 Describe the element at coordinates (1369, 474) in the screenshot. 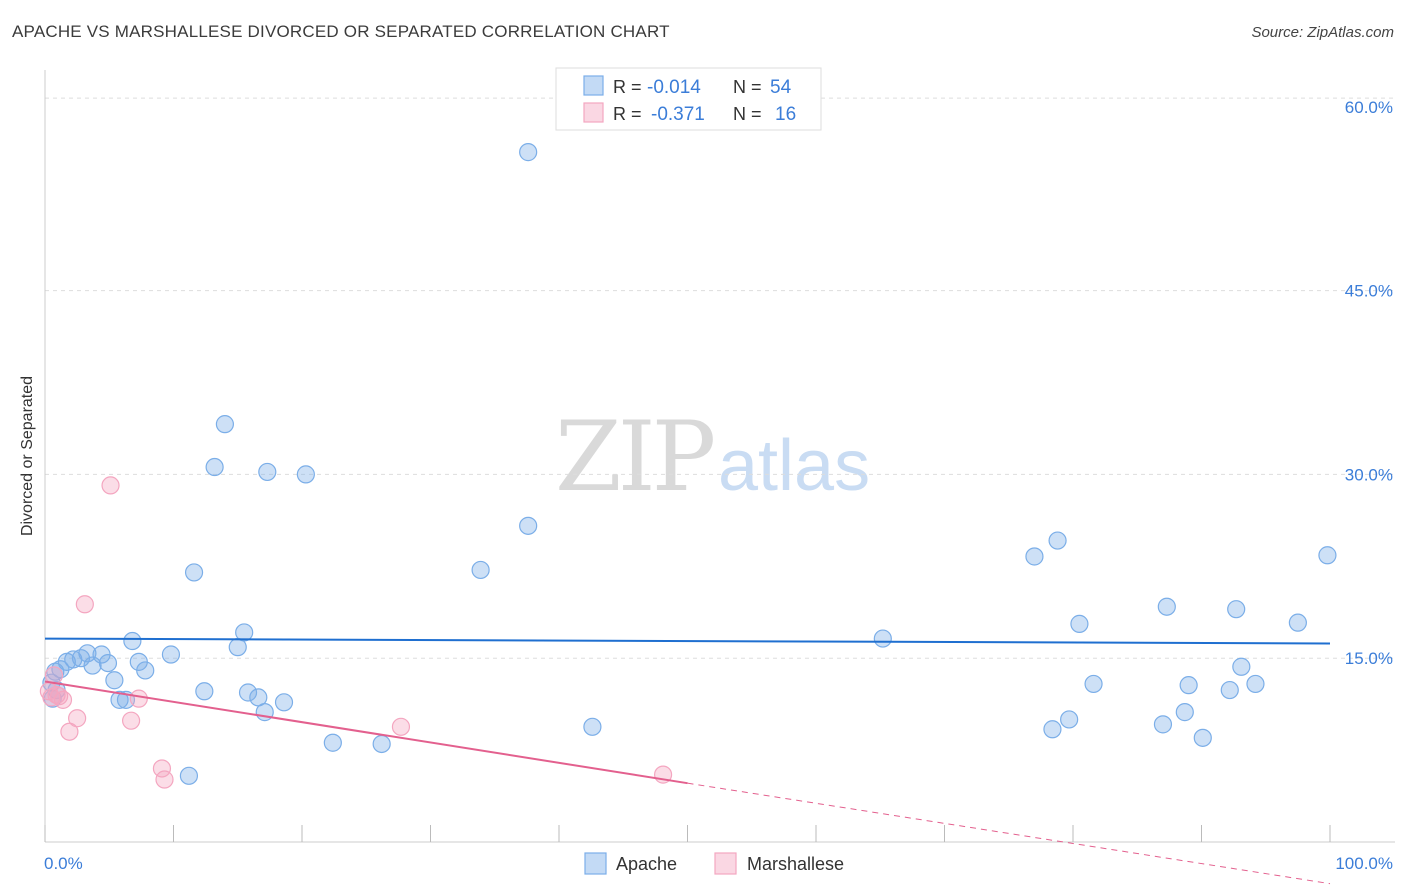

I see `y-tick-label: 30.0%` at that location.